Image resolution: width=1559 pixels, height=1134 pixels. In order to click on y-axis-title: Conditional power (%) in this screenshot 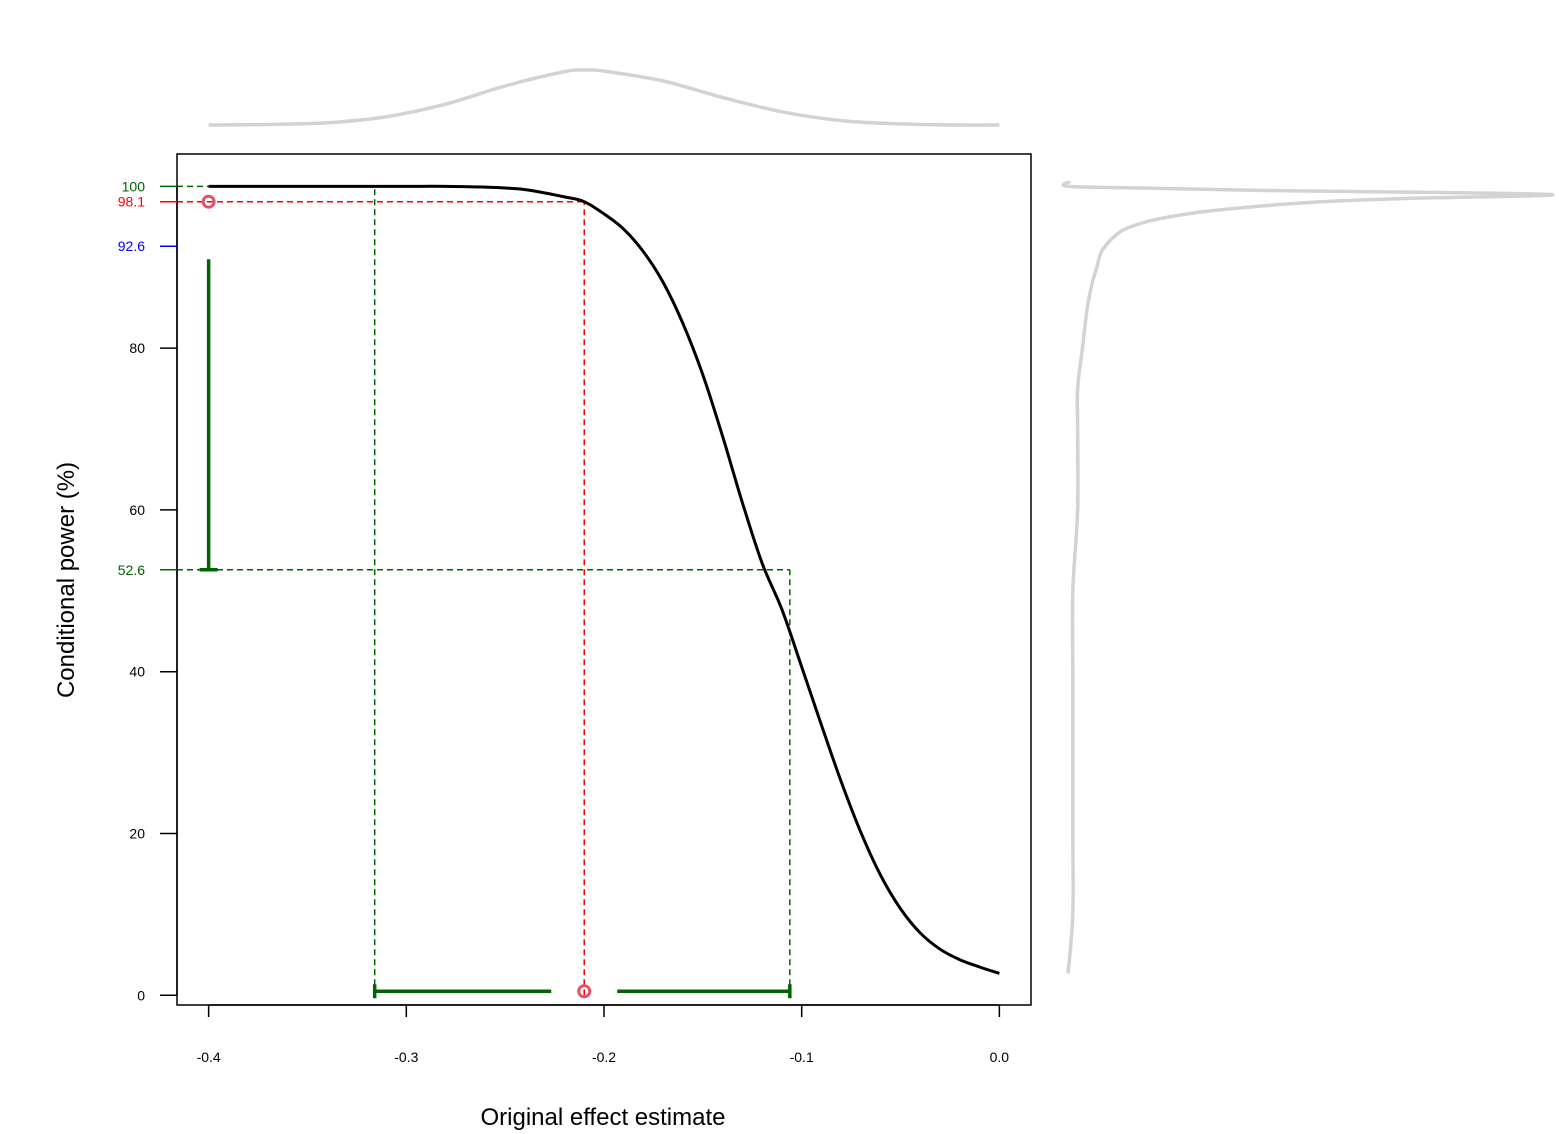, I will do `click(66, 580)`.